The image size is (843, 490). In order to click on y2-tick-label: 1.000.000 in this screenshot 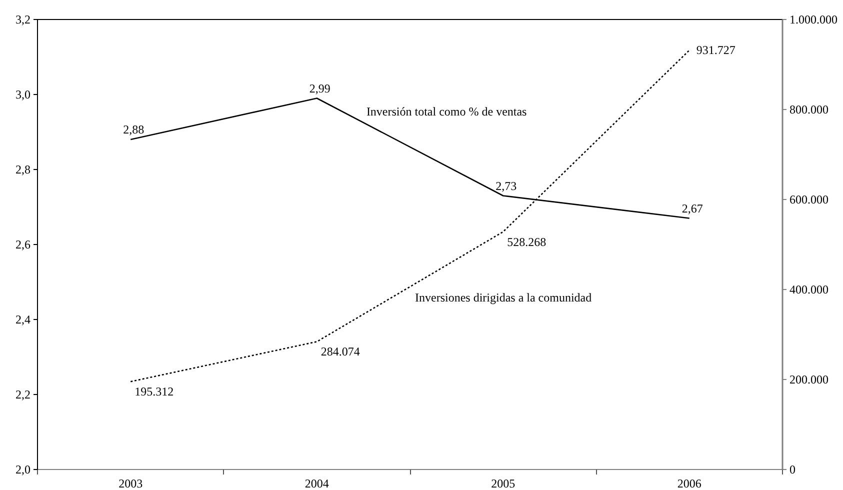, I will do `click(814, 19)`.